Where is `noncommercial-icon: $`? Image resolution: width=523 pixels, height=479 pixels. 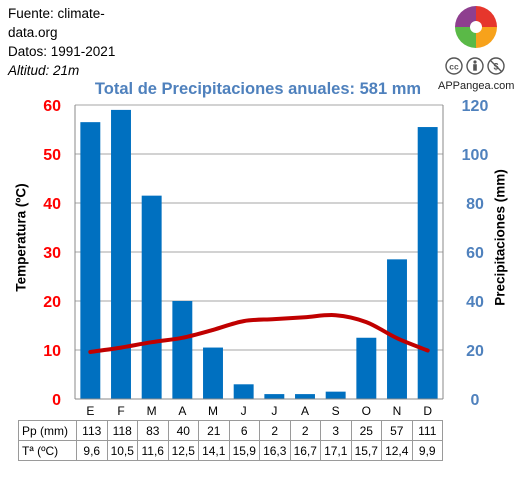
noncommercial-icon: $ is located at coordinates (496, 66).